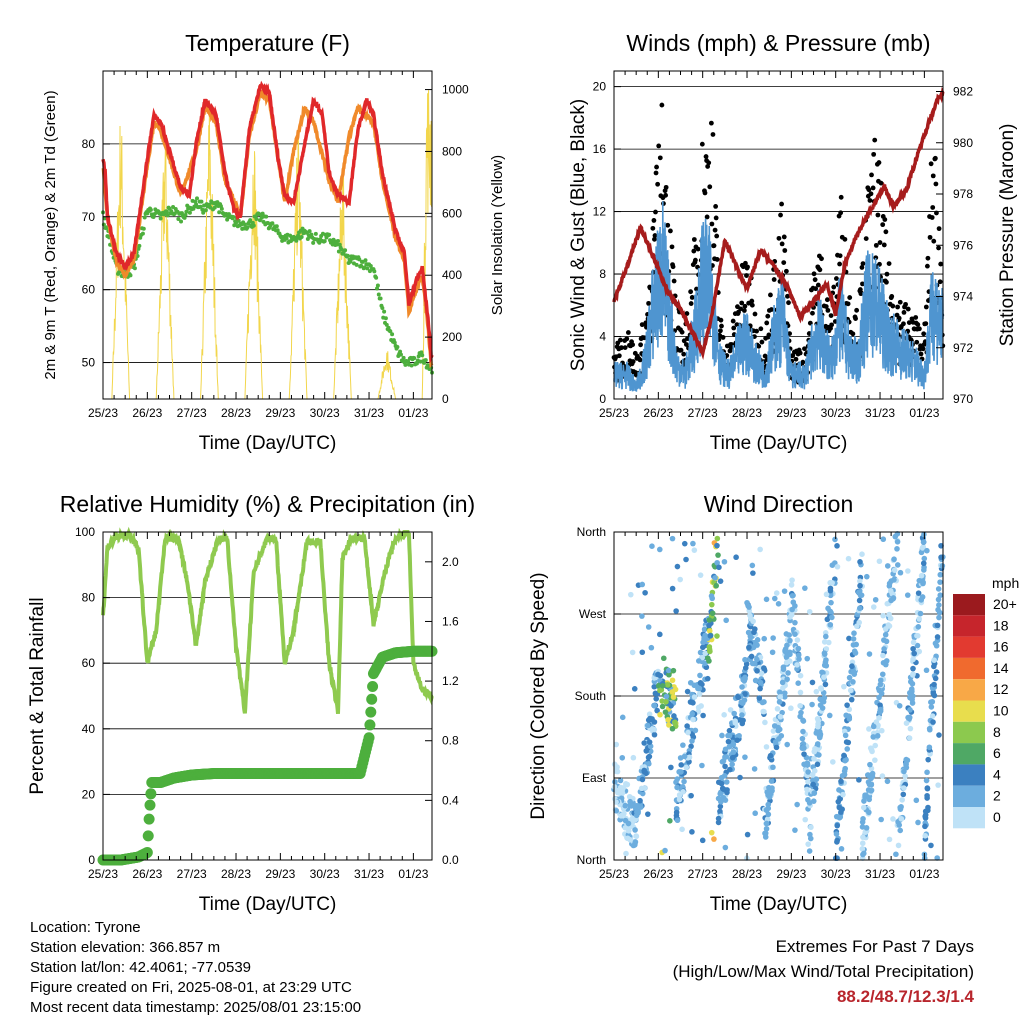  What do you see at coordinates (267, 43) in the screenshot?
I see `panel-title: Temperature (F)` at bounding box center [267, 43].